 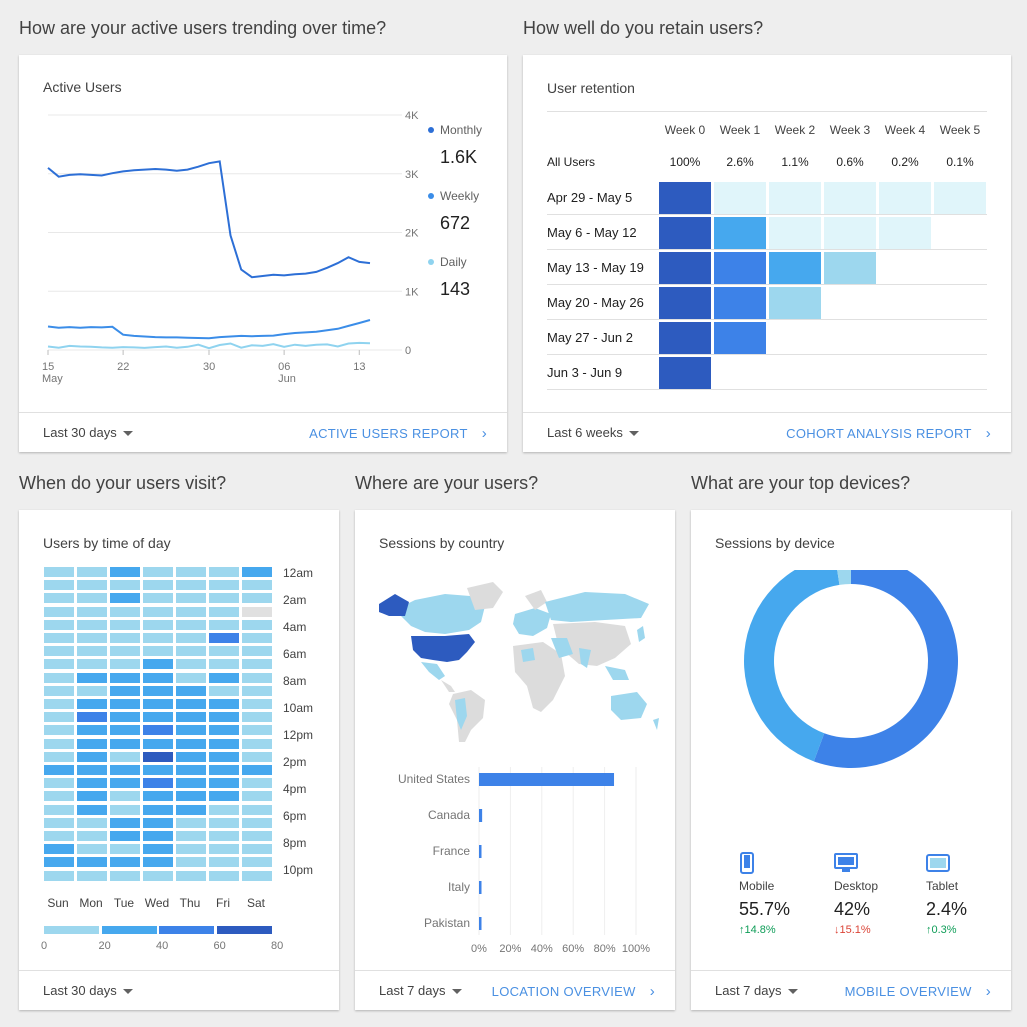 I want to click on cohort-analysis-report-link: COHORT ANALYSIS REPORT ›, so click(x=888, y=433).